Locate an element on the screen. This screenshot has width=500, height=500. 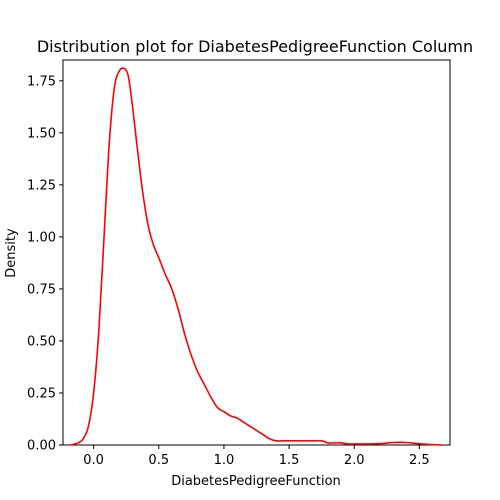
x-axis-label: DiabetesPedigreeFunction is located at coordinates (256, 481).